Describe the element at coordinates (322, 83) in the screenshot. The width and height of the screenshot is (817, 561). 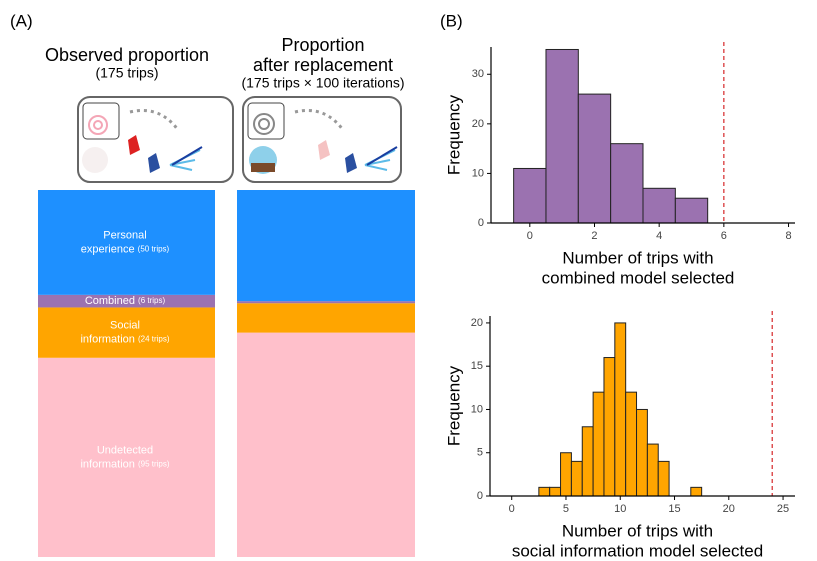
I see `chart-subtitle: (175 trips × 100 iterations)` at that location.